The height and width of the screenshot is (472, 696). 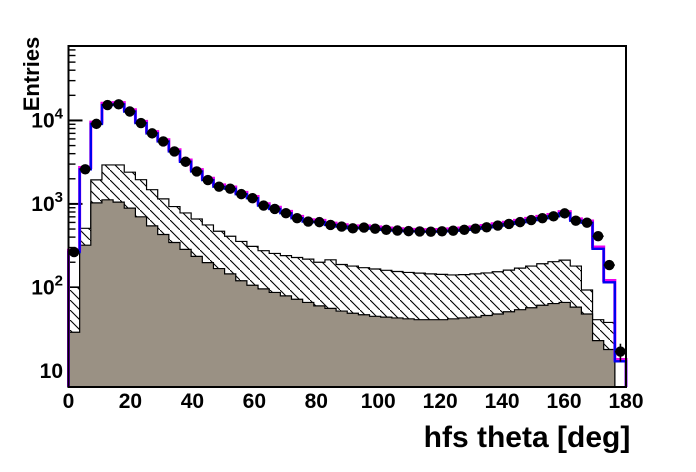 I want to click on y-tick-label: 10, so click(x=51, y=371).